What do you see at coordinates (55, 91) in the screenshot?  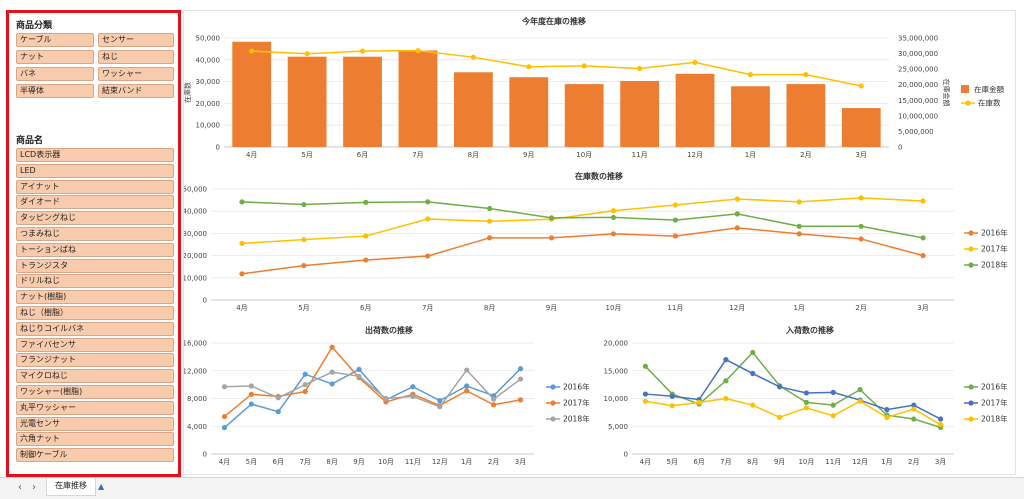 I see `category-button: 半導体` at bounding box center [55, 91].